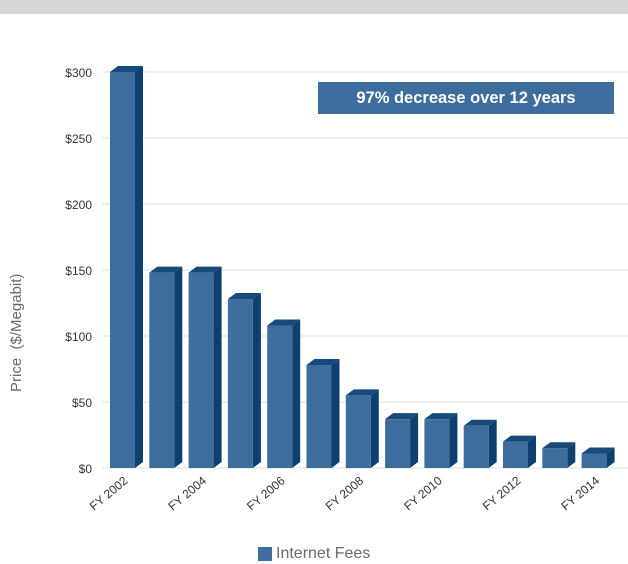 This screenshot has width=628, height=564. What do you see at coordinates (266, 493) in the screenshot?
I see `x-tick-label: FY 2006` at bounding box center [266, 493].